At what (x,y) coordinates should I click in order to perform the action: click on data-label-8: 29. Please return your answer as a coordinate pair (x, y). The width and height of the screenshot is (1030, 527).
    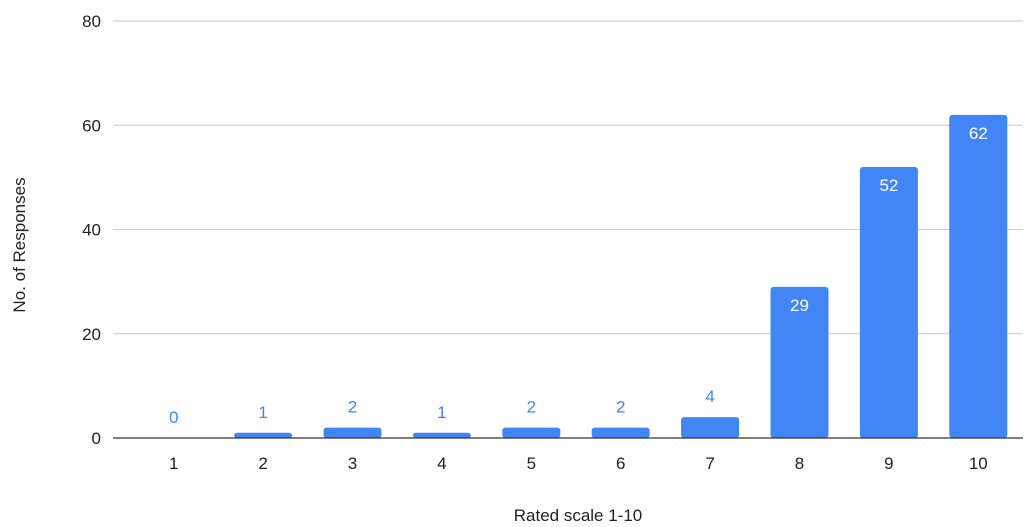
    Looking at the image, I should click on (799, 305).